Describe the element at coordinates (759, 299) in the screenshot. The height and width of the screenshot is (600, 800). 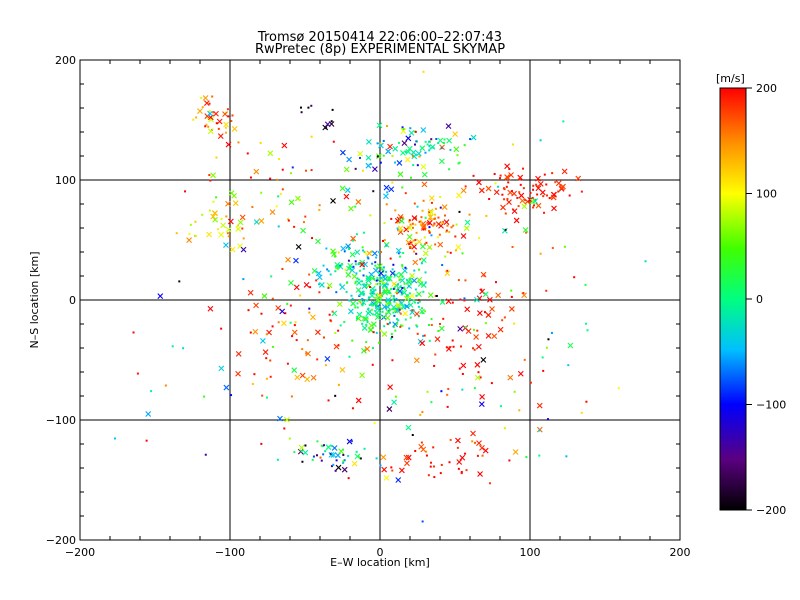
I see `colorbar-tick-label: 0` at that location.